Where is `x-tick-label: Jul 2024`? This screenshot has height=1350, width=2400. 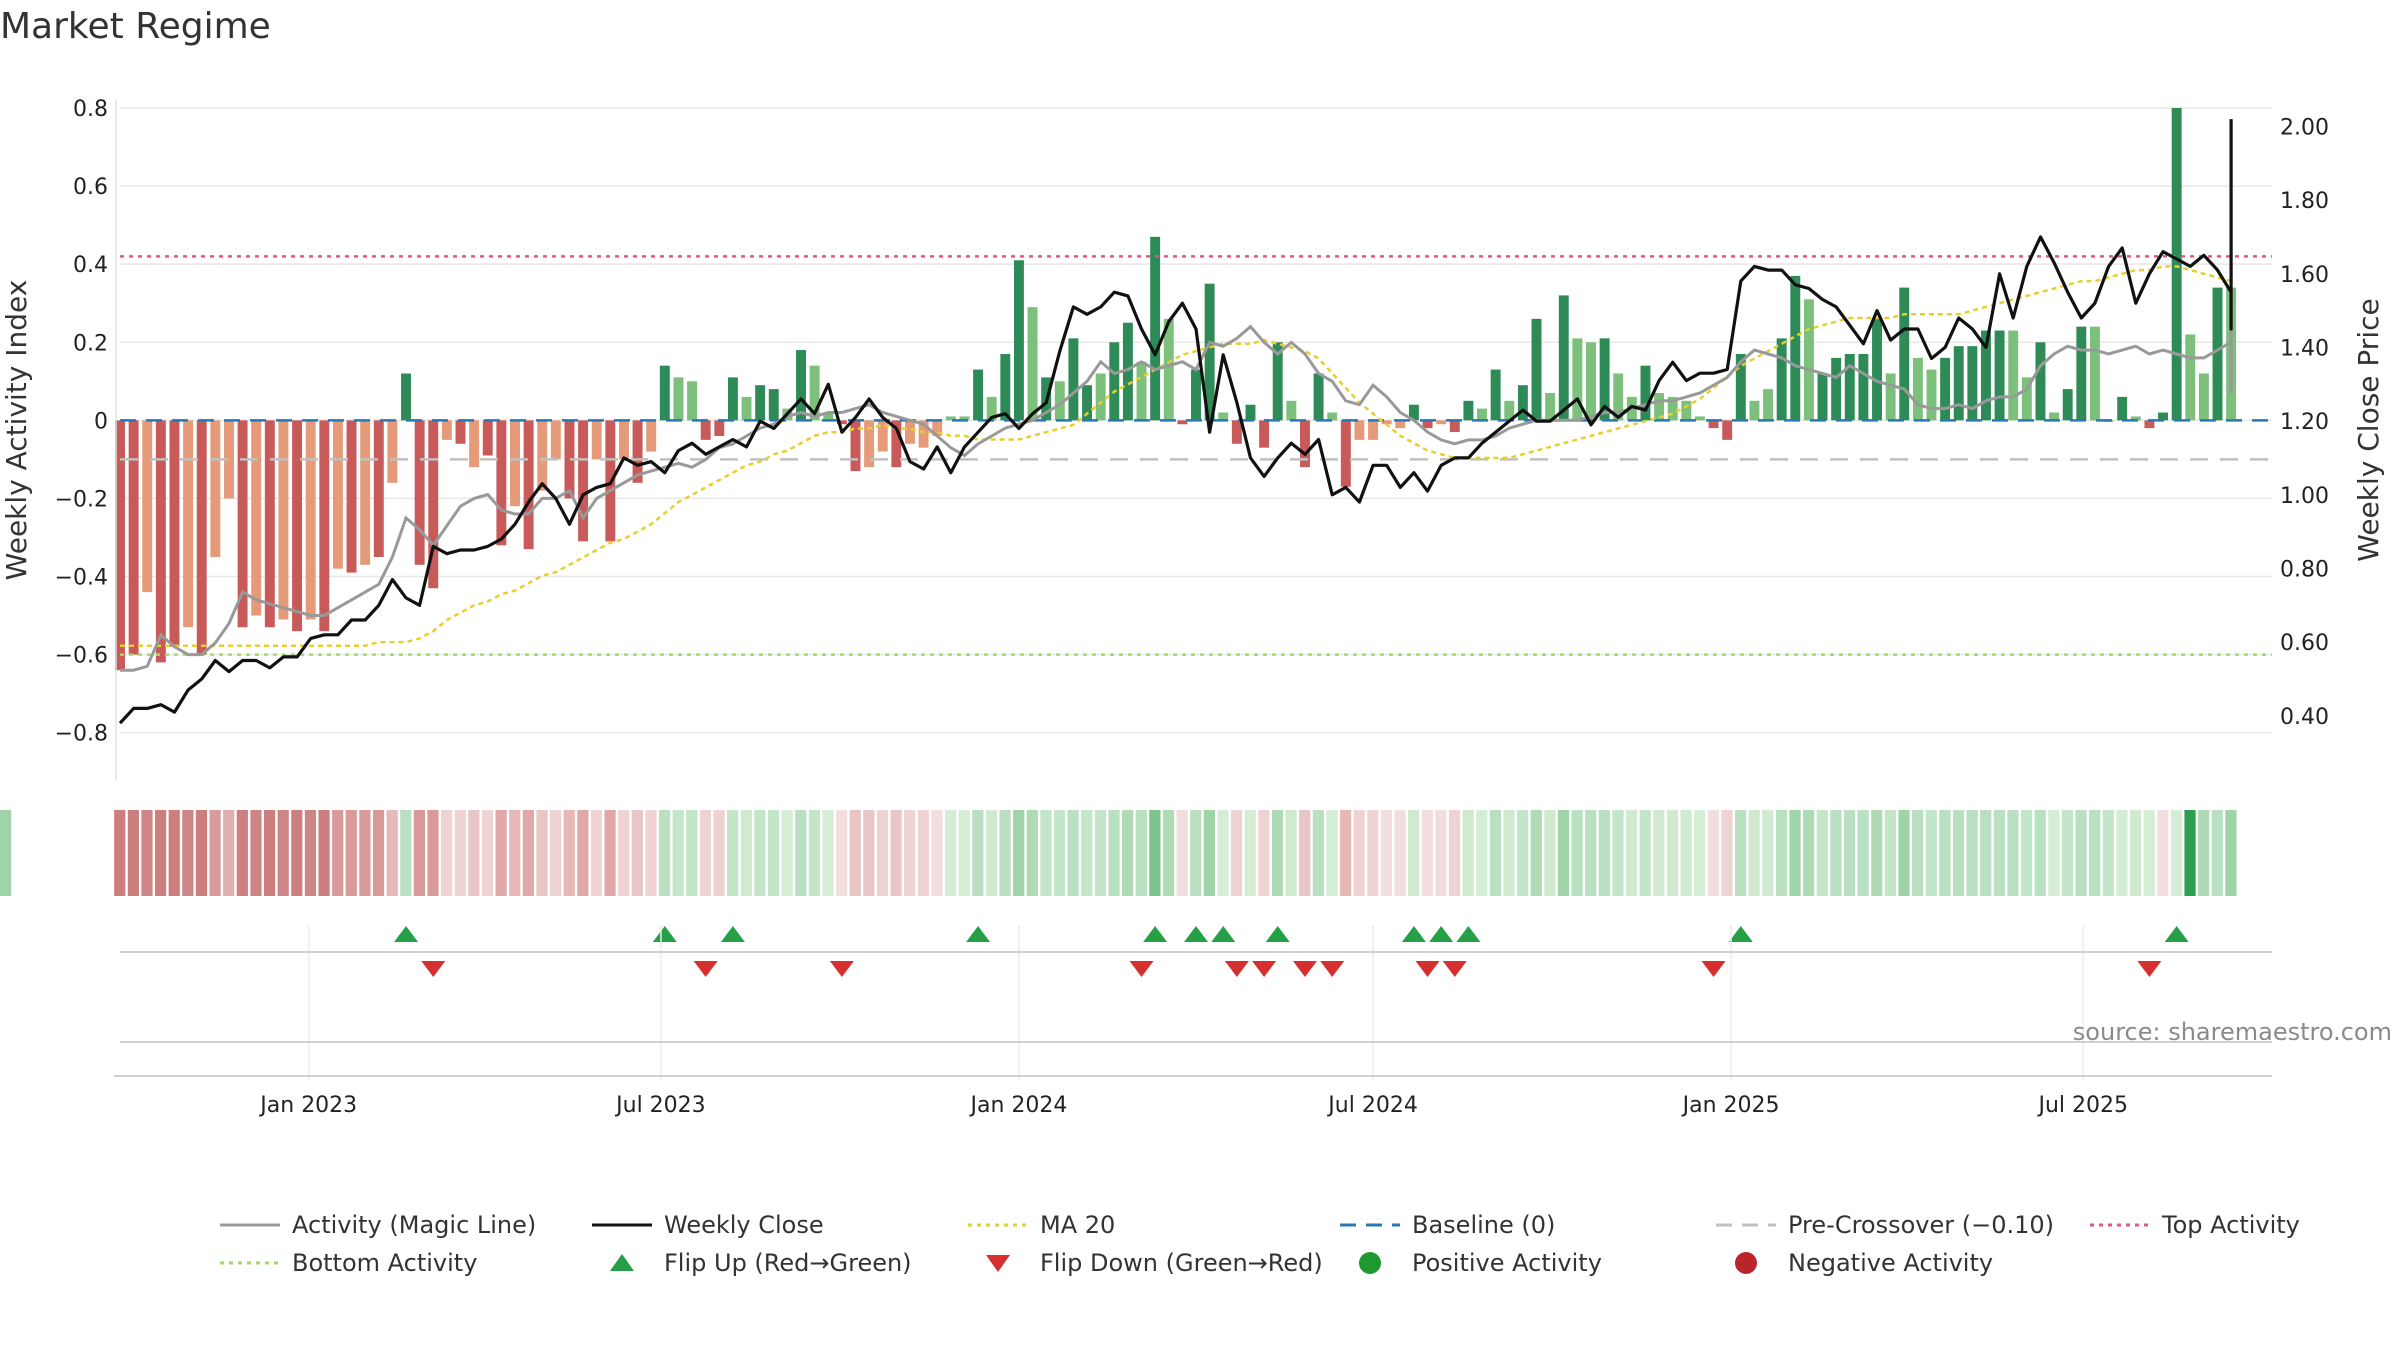
x-tick-label: Jul 2024 is located at coordinates (1372, 1105).